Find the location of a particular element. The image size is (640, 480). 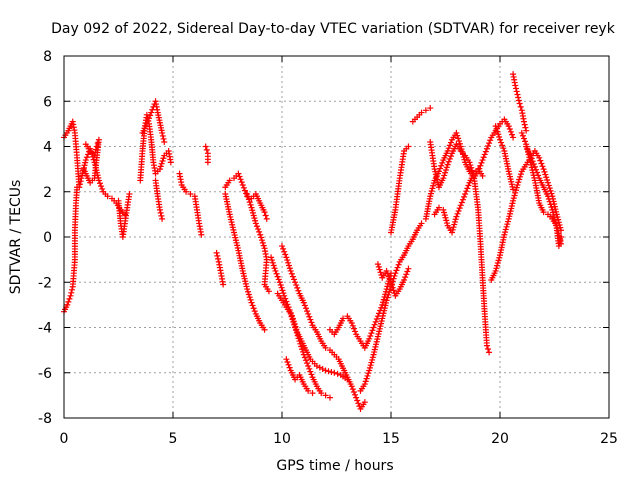

y-tick-label: -2 is located at coordinates (45, 283).